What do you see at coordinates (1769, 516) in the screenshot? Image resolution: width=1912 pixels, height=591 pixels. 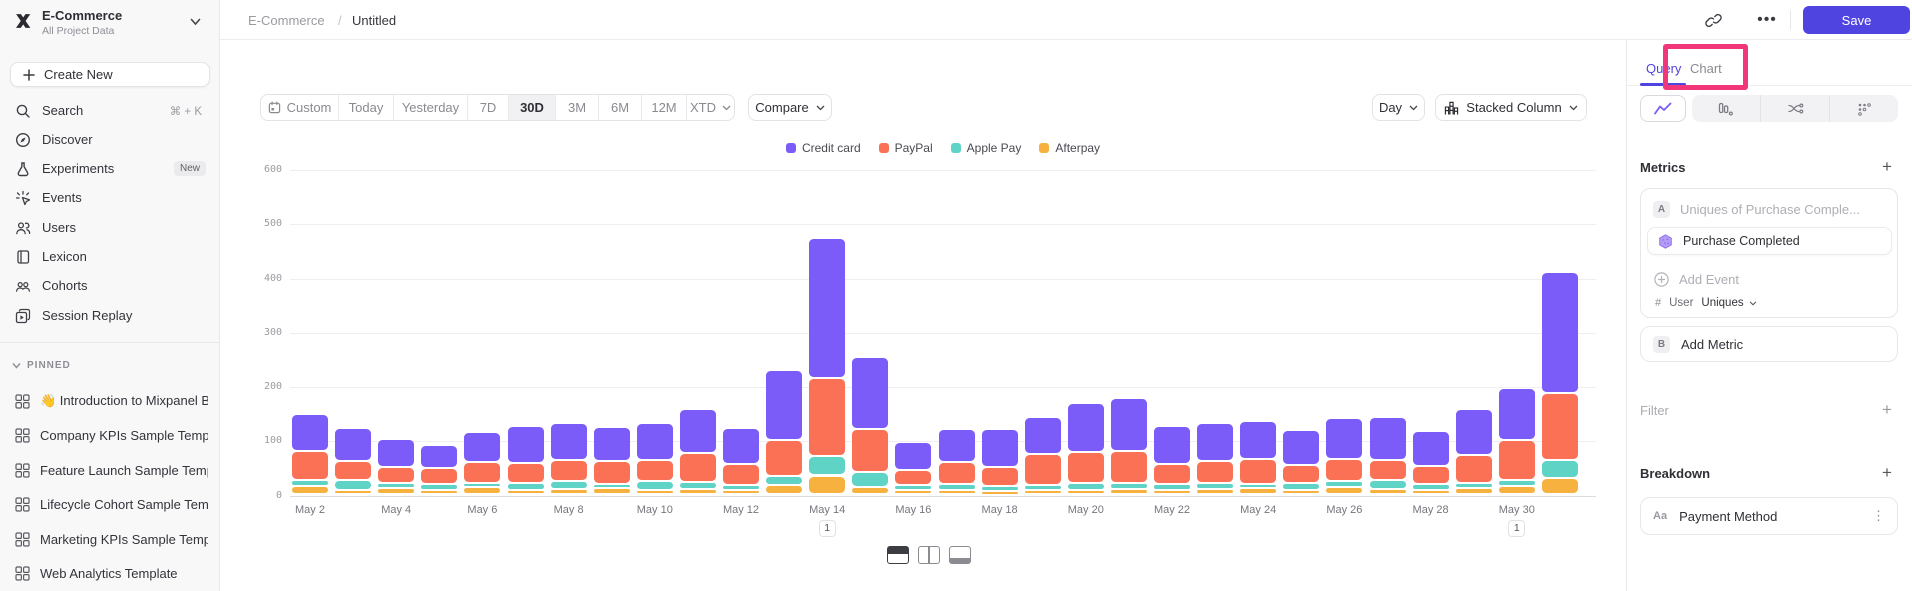 I see `breakdown-payment-method-card: Aa Payment Method ⋮` at bounding box center [1769, 516].